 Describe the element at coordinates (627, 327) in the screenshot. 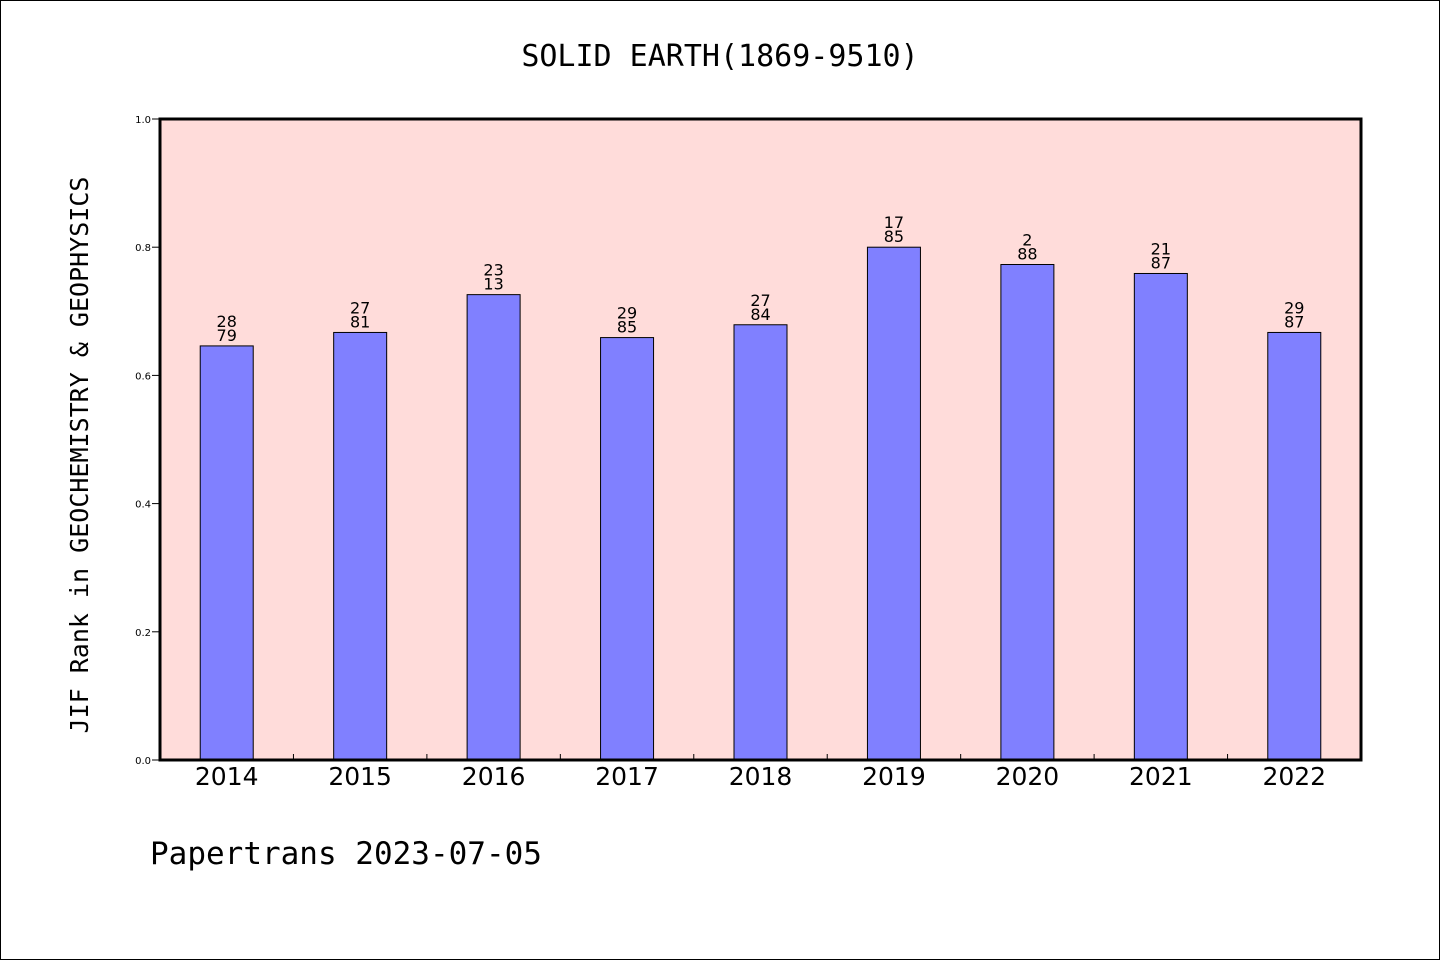

I see `bar-label-bottom-2017: 85` at that location.